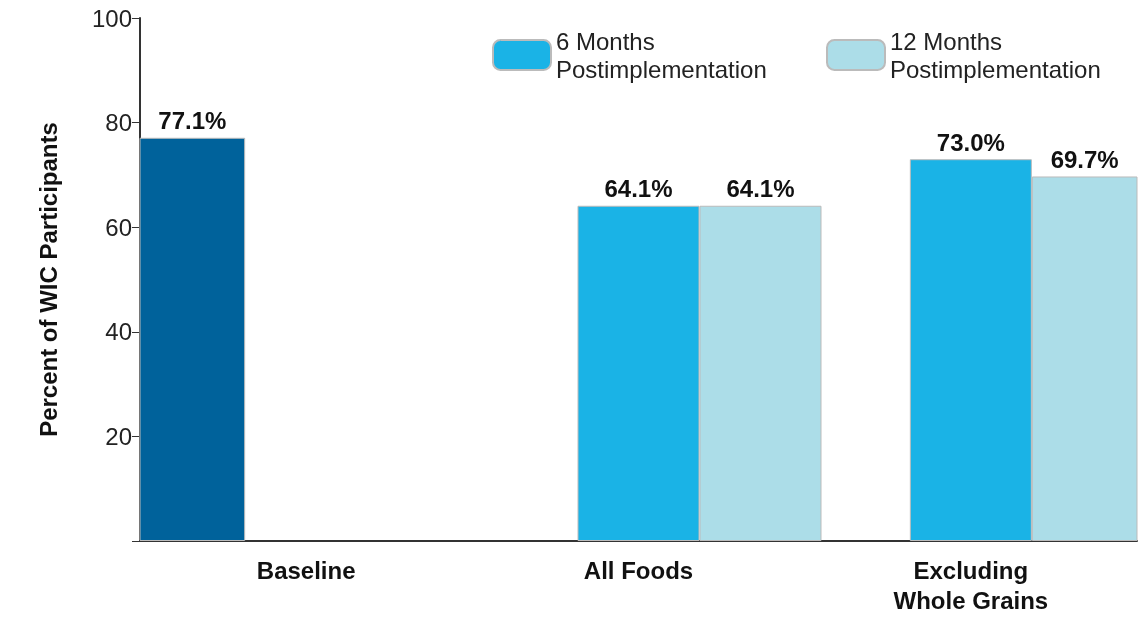 This screenshot has height=619, width=1147. I want to click on data-label: 73.0%, so click(970, 142).